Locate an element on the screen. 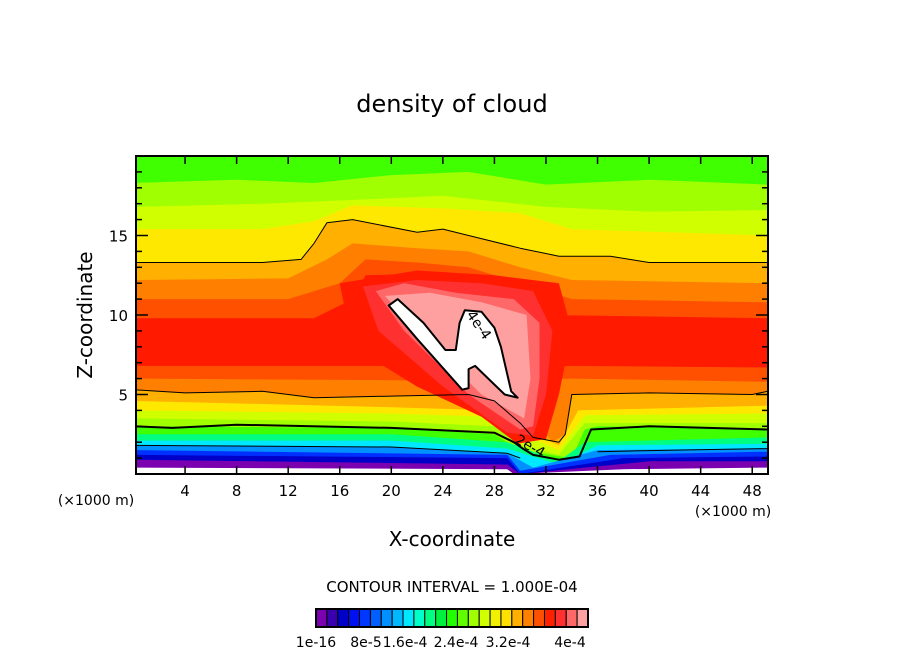 This screenshot has width=904, height=654. colorbar-tick-label: 3.2e-4 is located at coordinates (508, 643).